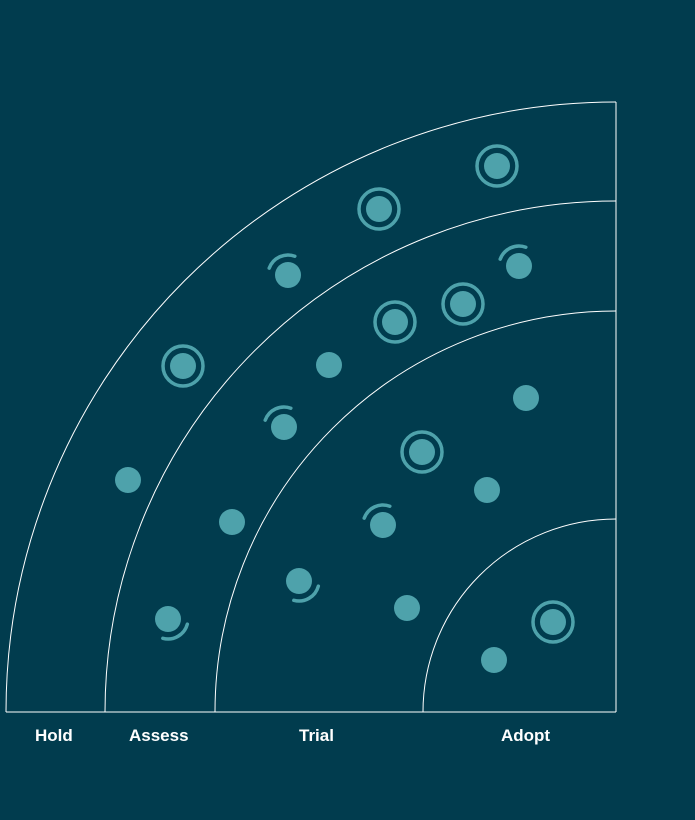 The width and height of the screenshot is (695, 820). Describe the element at coordinates (159, 735) in the screenshot. I see `ring-label-assess: Assess` at that location.